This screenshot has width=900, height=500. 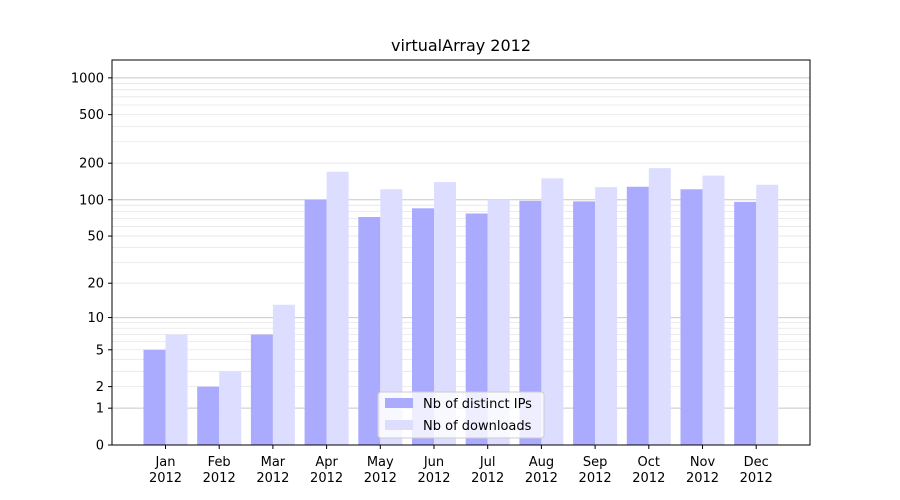 What do you see at coordinates (91, 115) in the screenshot?
I see `y-tick-label: 500` at bounding box center [91, 115].